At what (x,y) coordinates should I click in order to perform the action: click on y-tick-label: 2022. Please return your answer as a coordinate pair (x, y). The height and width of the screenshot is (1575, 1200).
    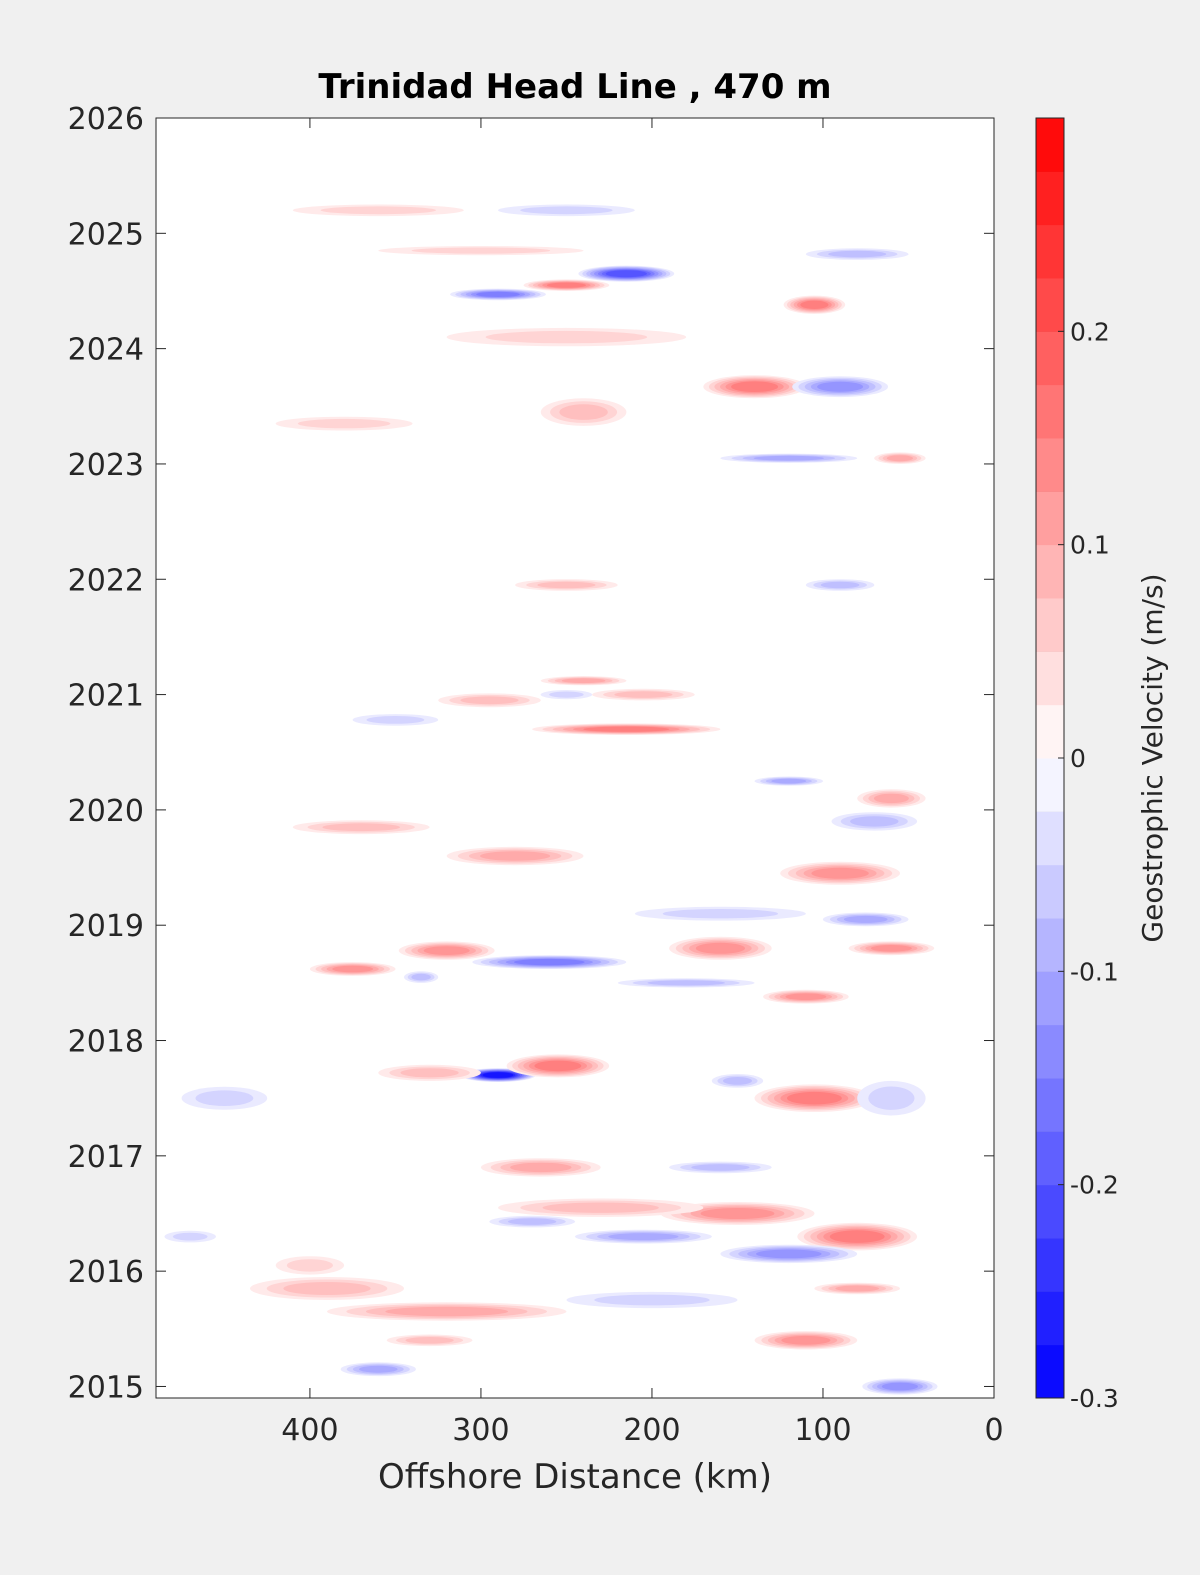
    Looking at the image, I should click on (106, 580).